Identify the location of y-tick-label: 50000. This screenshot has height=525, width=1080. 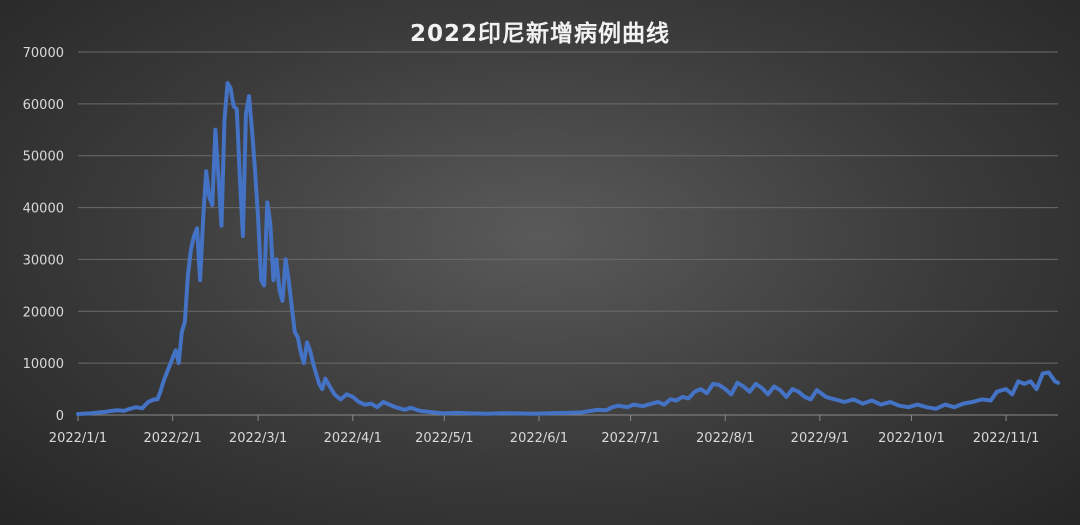
(43, 157).